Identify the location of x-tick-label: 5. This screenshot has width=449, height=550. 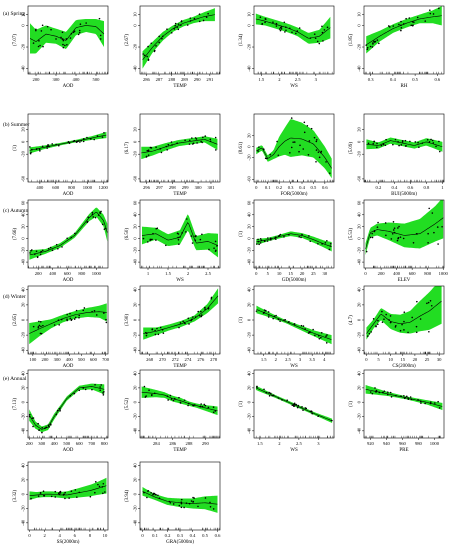
(268, 273).